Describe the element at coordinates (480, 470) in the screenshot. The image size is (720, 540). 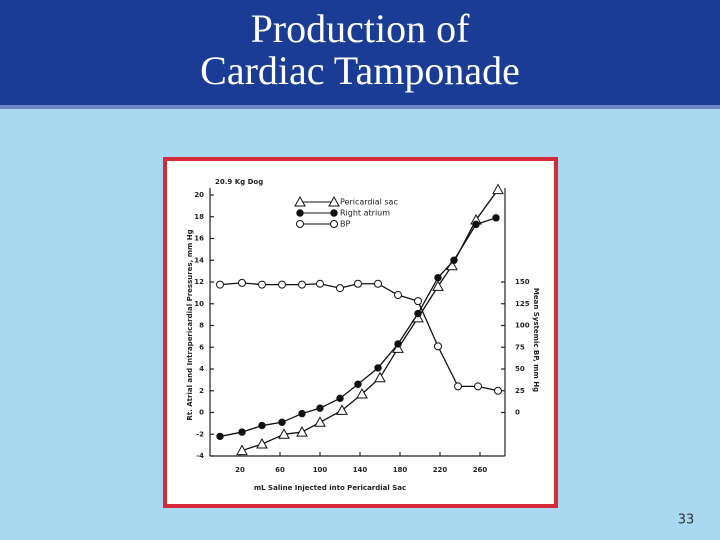
I see `x-tick-label: 260` at that location.